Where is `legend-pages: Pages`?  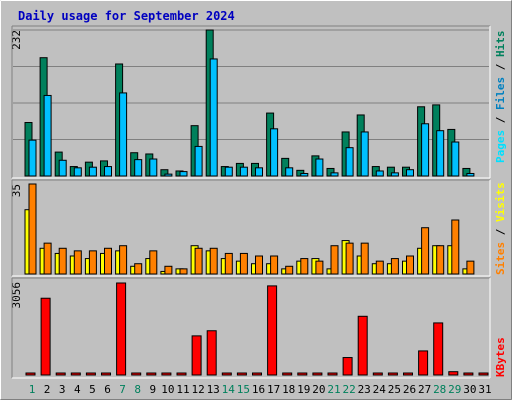 legend-pages: Pages is located at coordinates (500, 146).